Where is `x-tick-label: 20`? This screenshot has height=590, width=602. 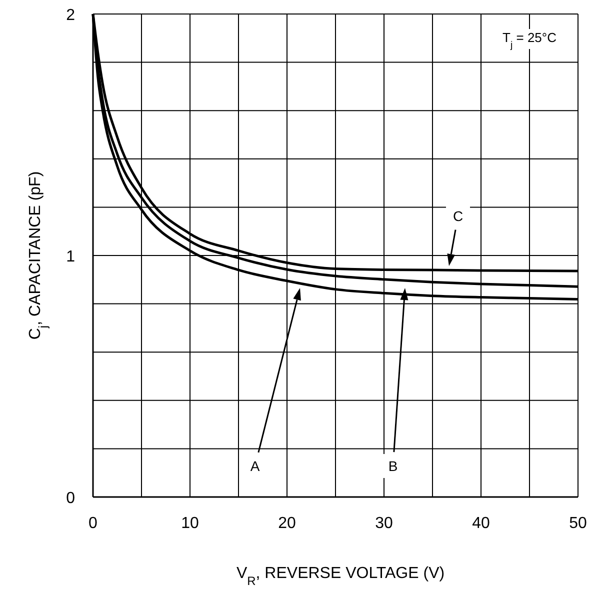 x-tick-label: 20 is located at coordinates (287, 523).